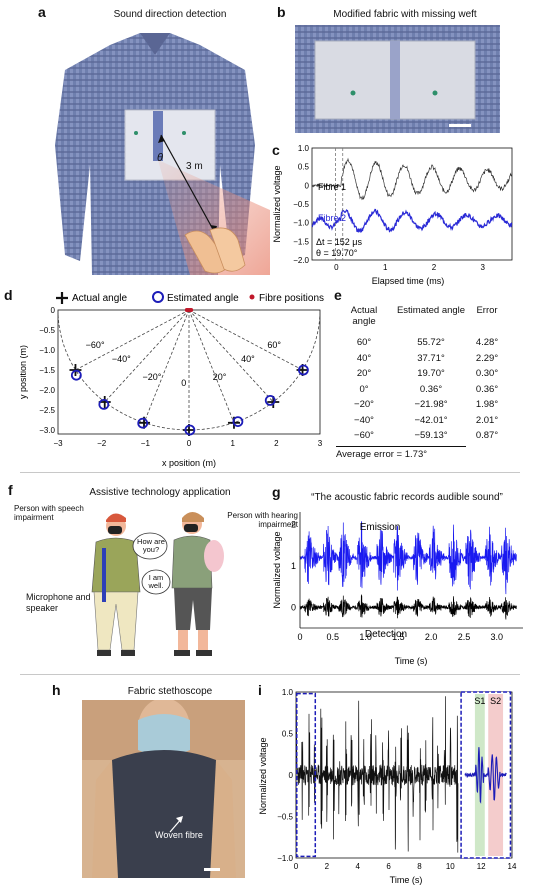  What do you see at coordinates (338, 295) in the screenshot?
I see `panel-e-letter: e` at bounding box center [338, 295].